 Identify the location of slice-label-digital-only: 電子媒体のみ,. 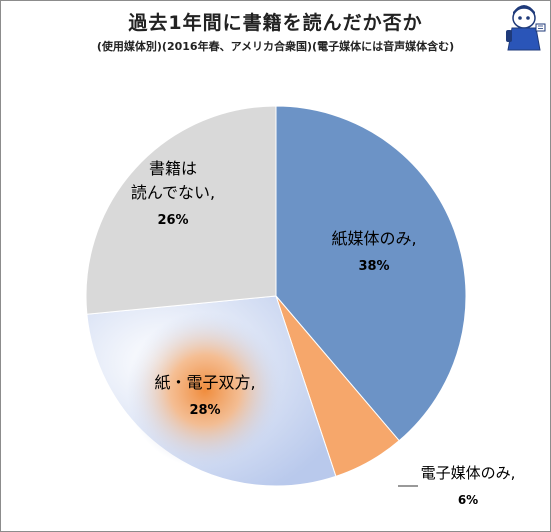
(468, 473).